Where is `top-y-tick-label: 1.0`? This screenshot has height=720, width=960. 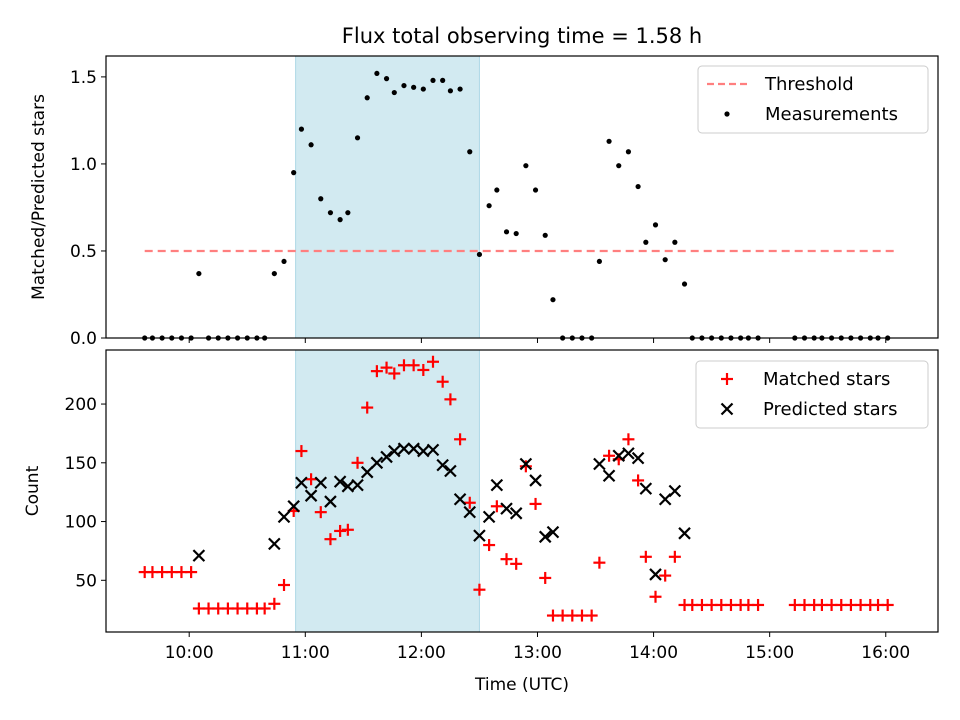 top-y-tick-label: 1.0 is located at coordinates (83, 165).